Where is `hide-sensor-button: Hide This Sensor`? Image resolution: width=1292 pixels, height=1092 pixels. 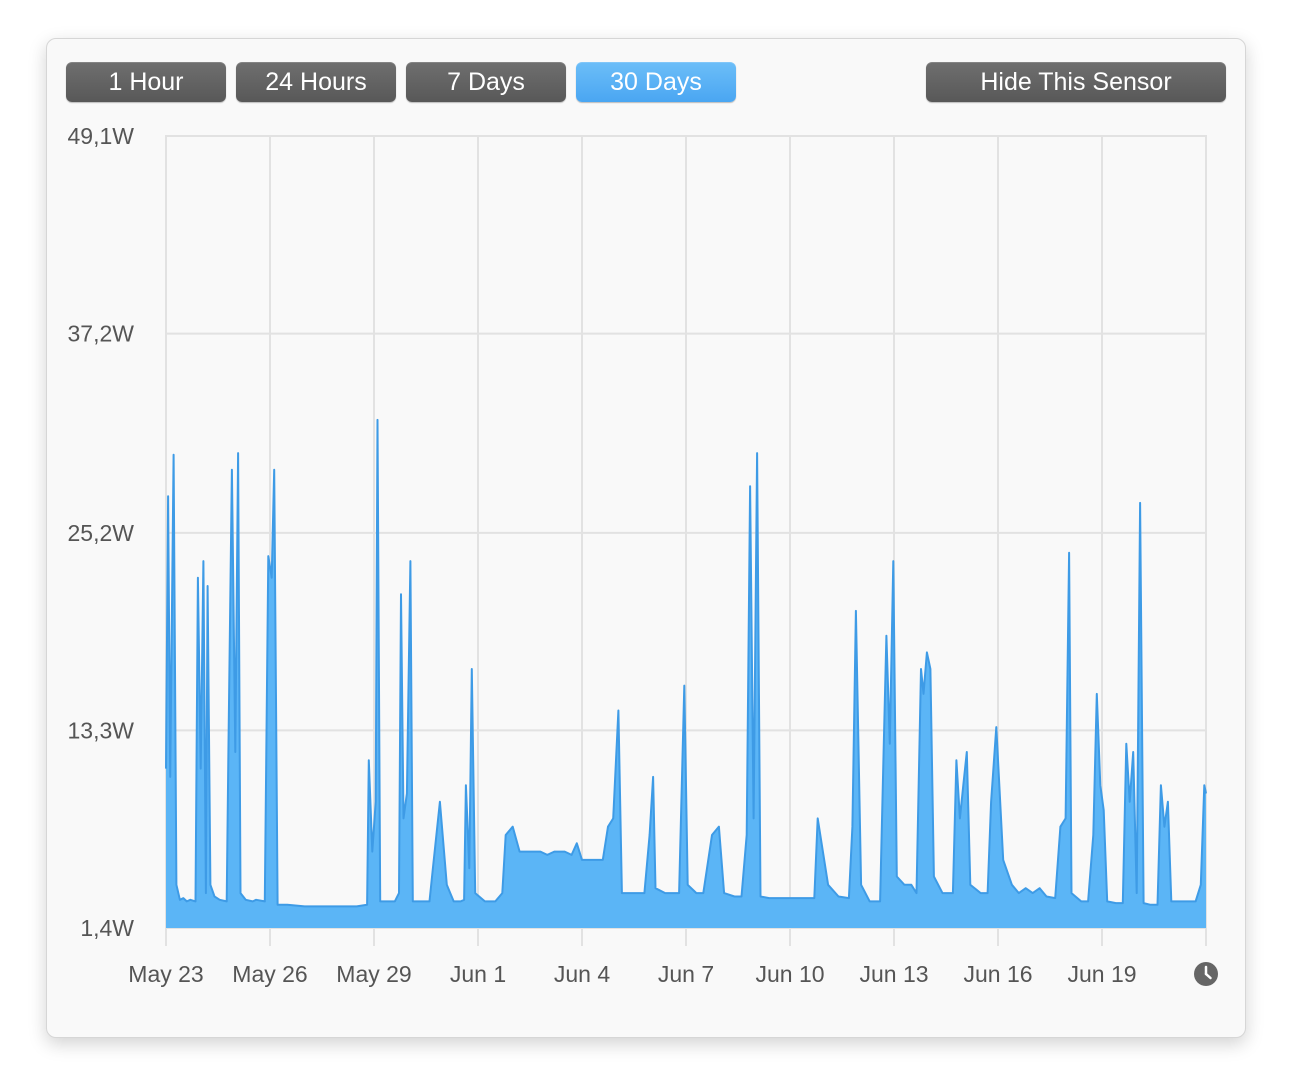
hide-sensor-button: Hide This Sensor is located at coordinates (1076, 82).